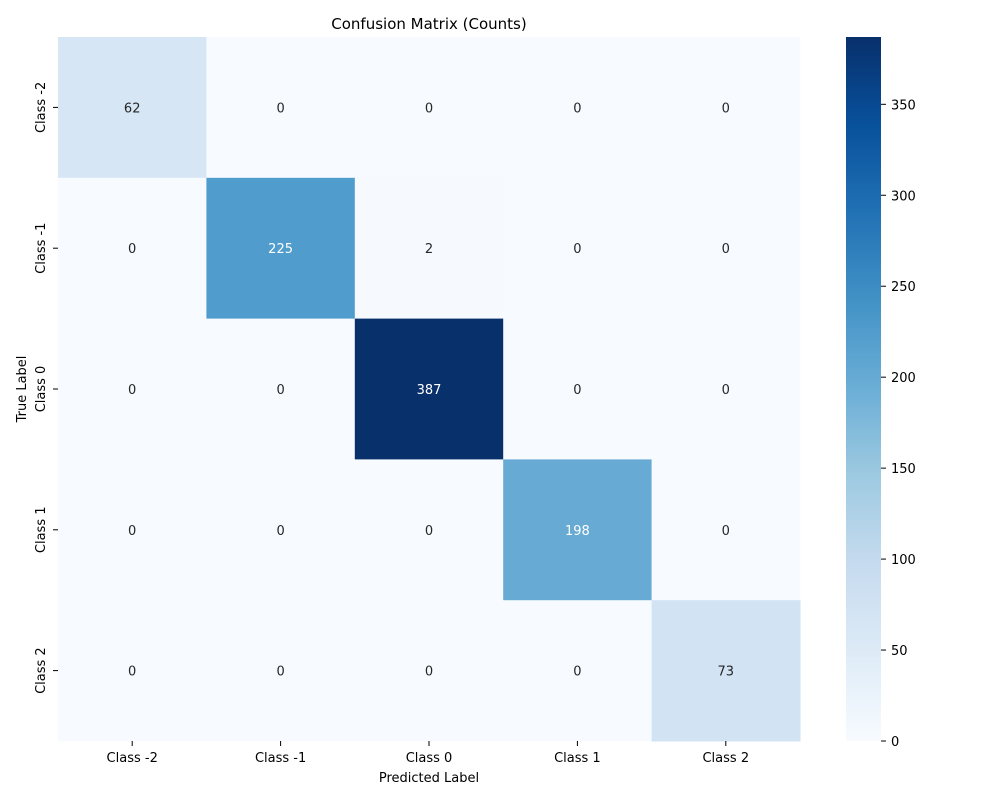  I want to click on cell-value-label: 73, so click(726, 672).